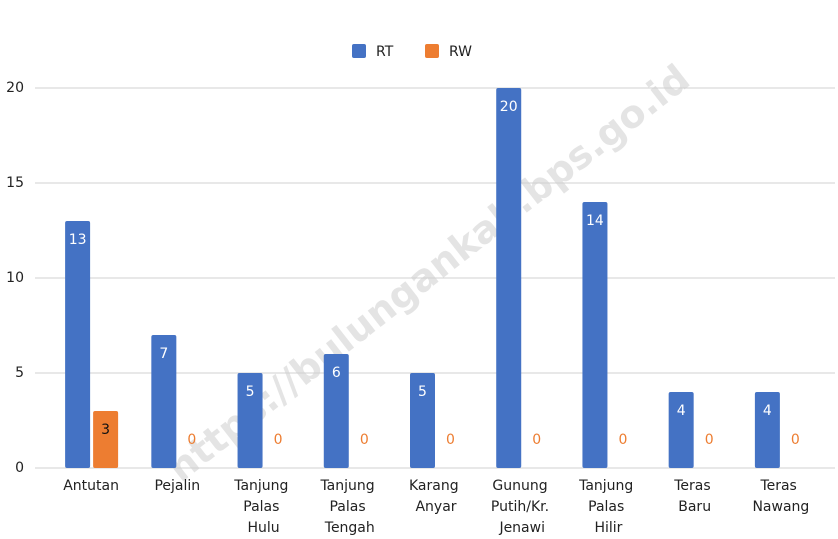 The height and width of the screenshot is (539, 838). I want to click on y-tick-label: 5, so click(19, 373).